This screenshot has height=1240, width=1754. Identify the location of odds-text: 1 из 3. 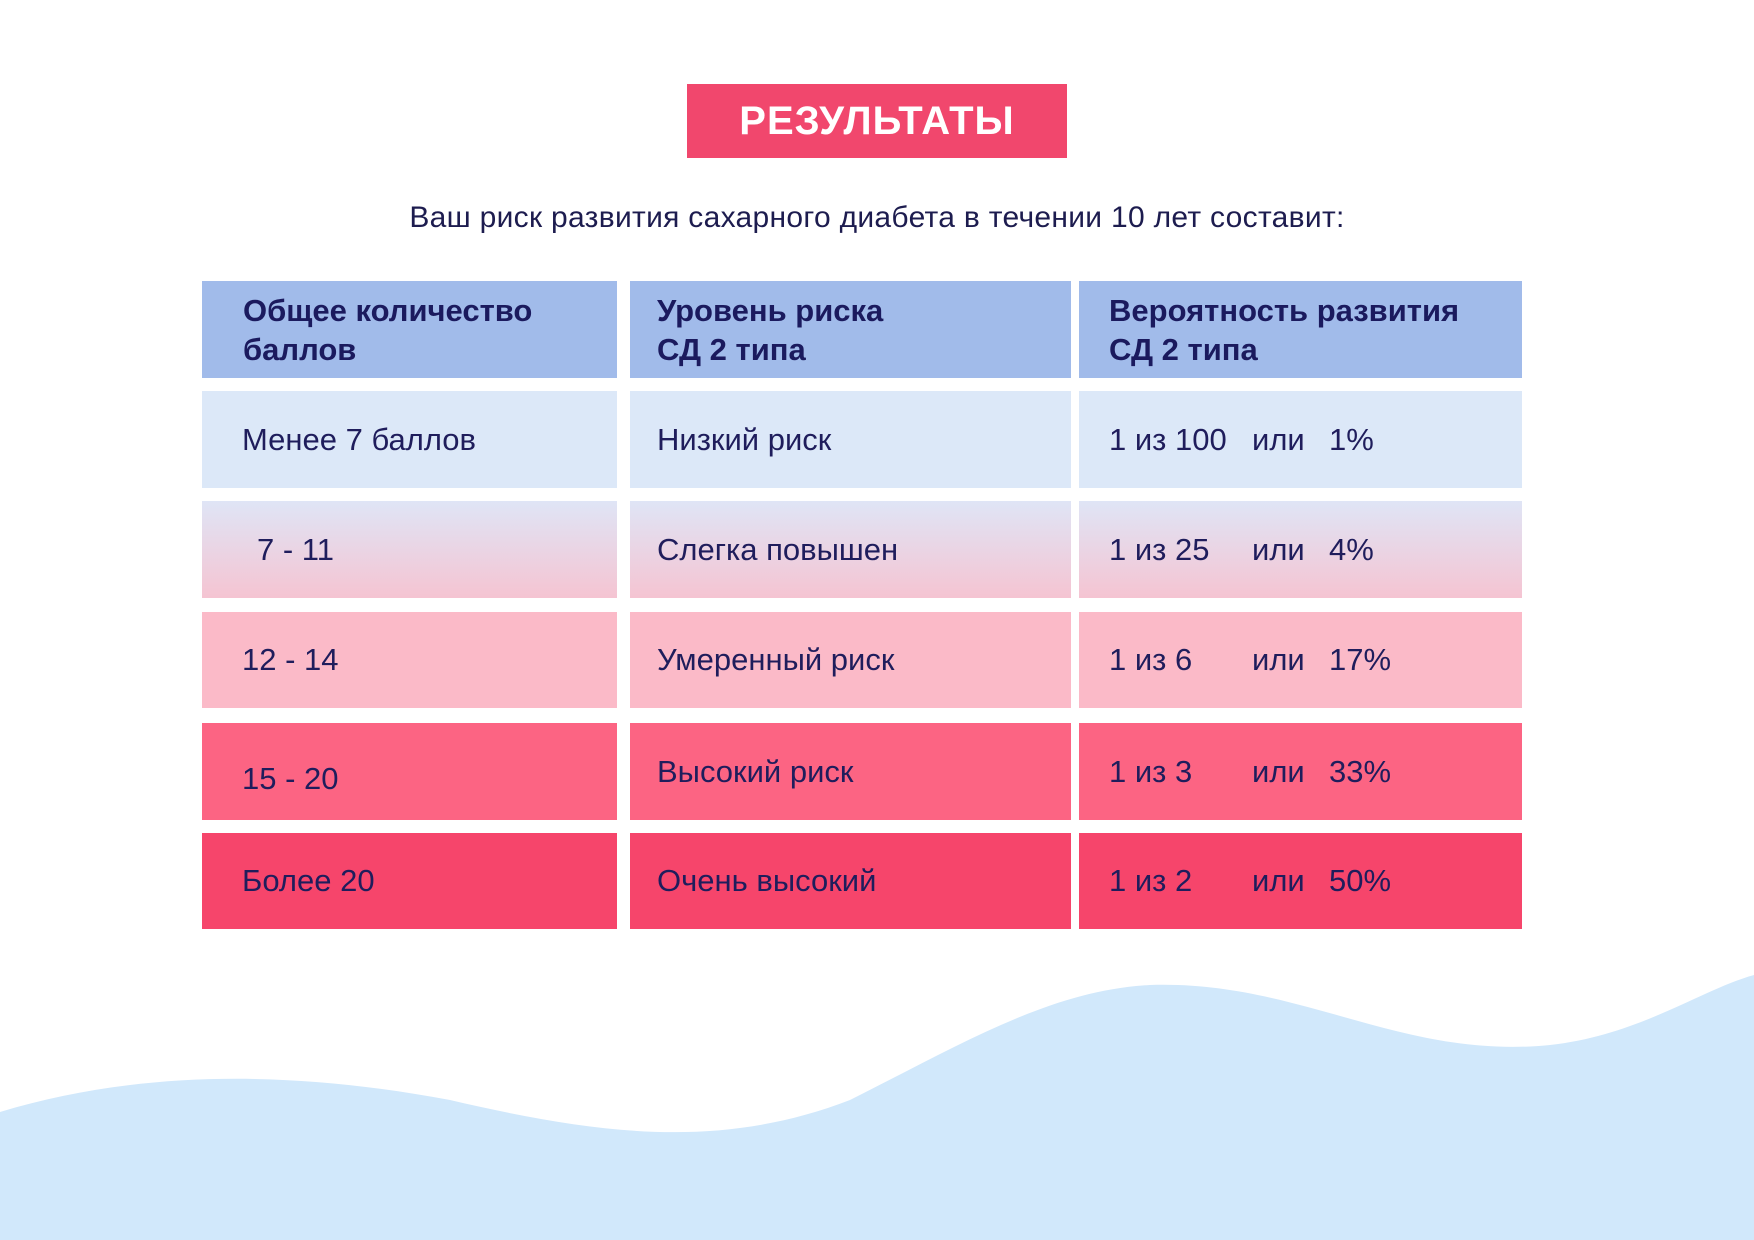
(1151, 771).